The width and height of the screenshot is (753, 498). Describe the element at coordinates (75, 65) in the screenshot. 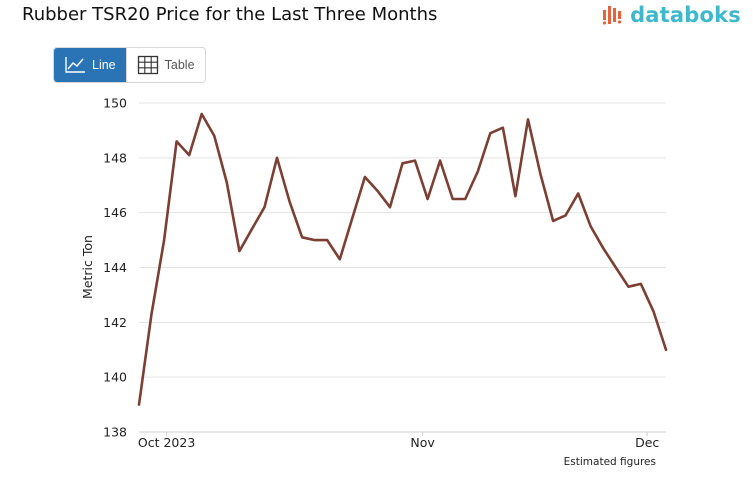

I see `line-chart-icon` at that location.